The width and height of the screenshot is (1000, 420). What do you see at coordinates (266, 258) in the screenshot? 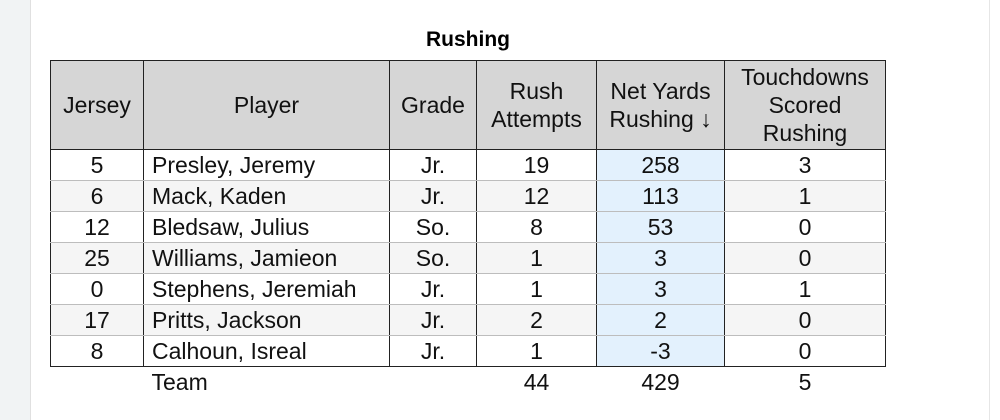
I see `cell-player: Williams, Jamieon` at bounding box center [266, 258].